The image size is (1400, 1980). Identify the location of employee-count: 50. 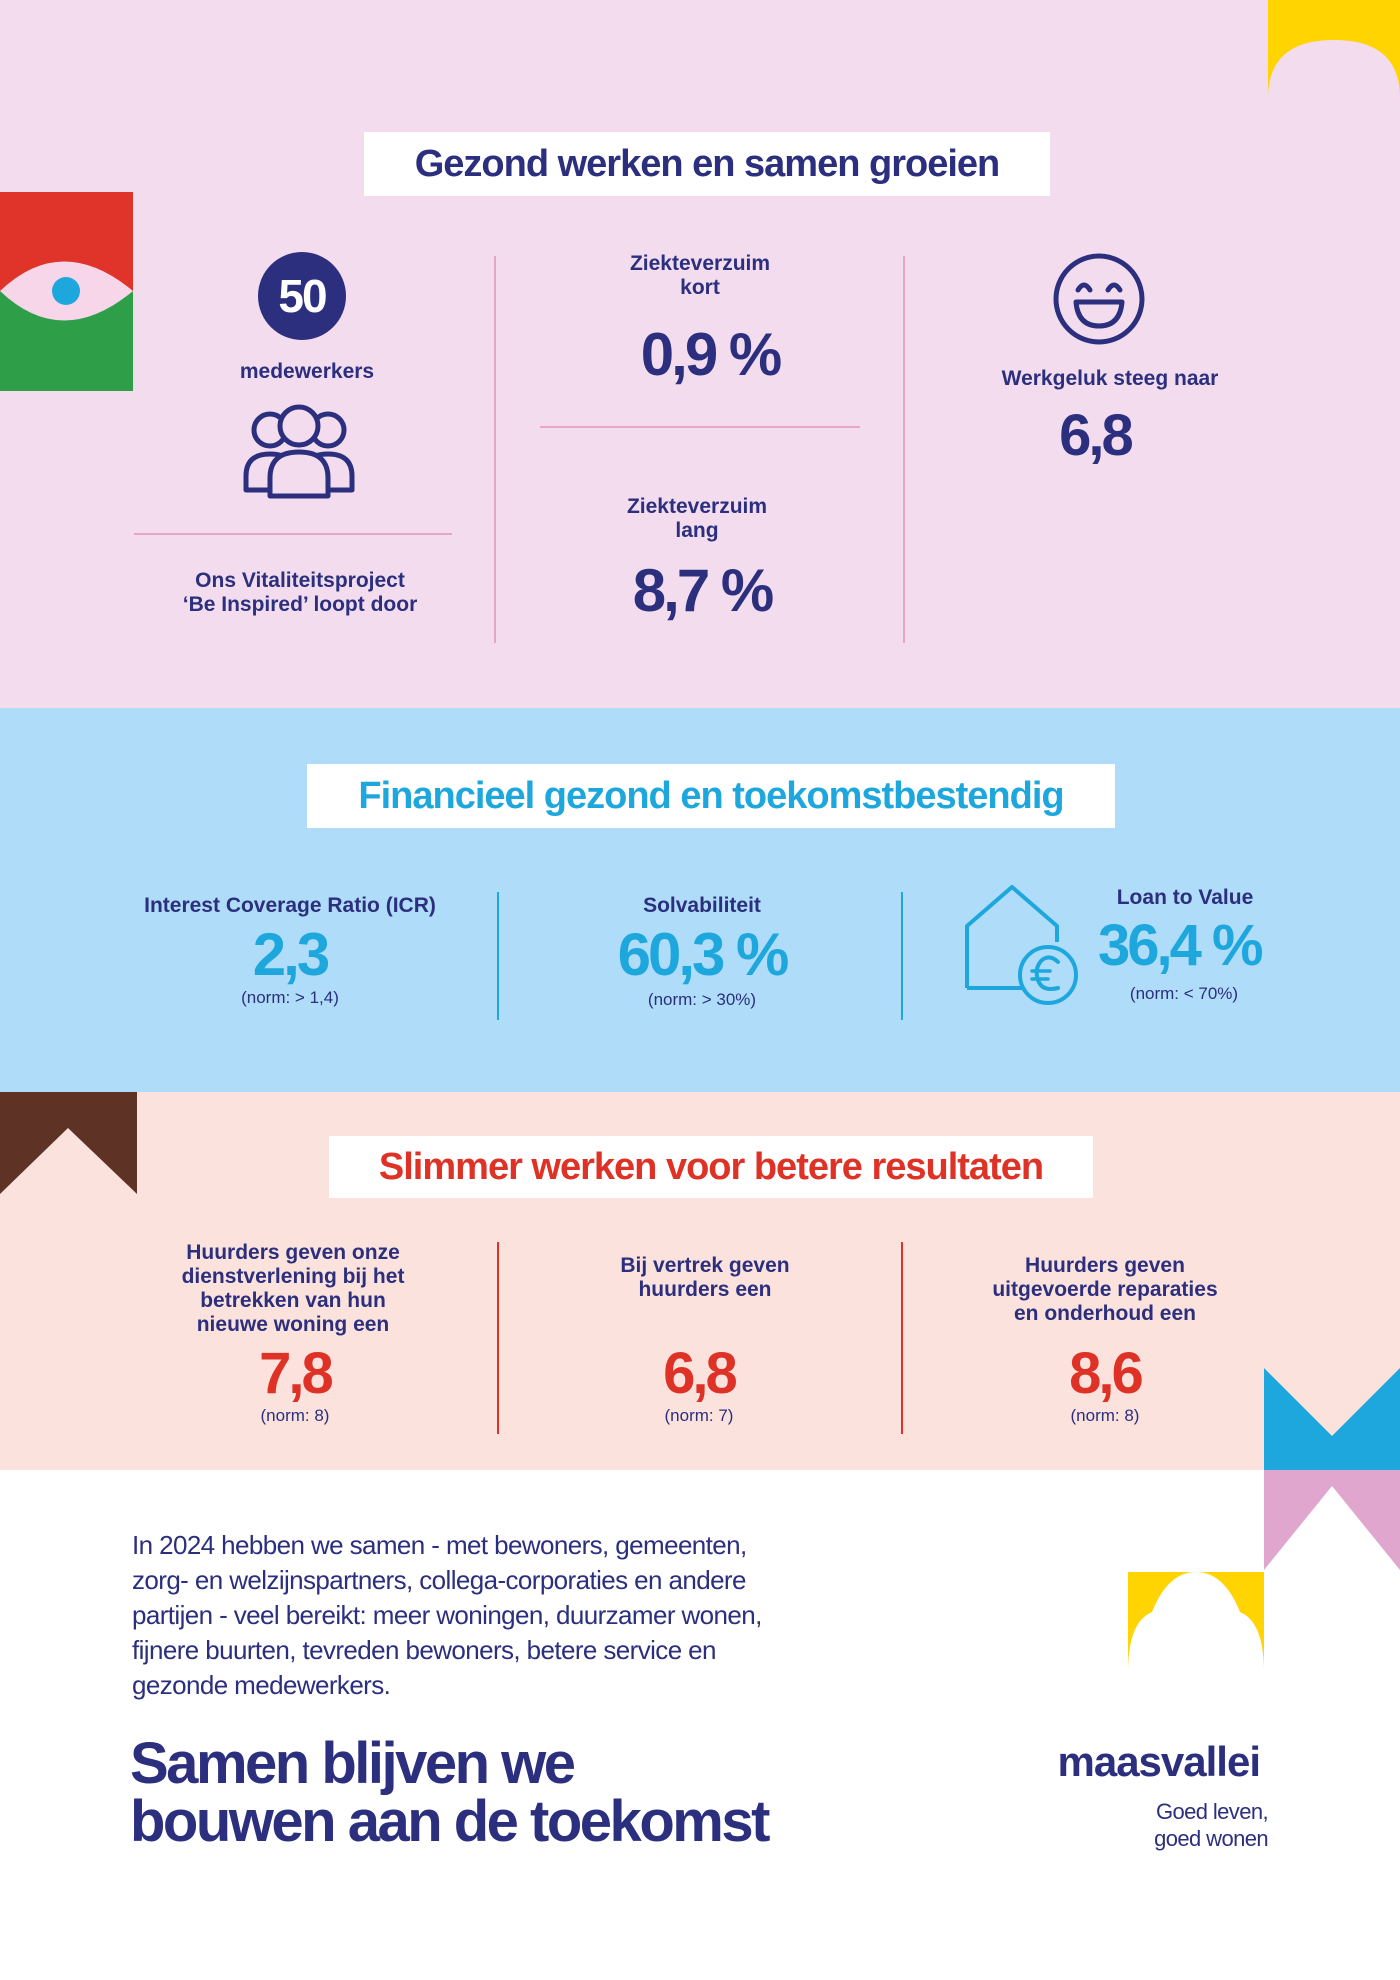
(302, 296).